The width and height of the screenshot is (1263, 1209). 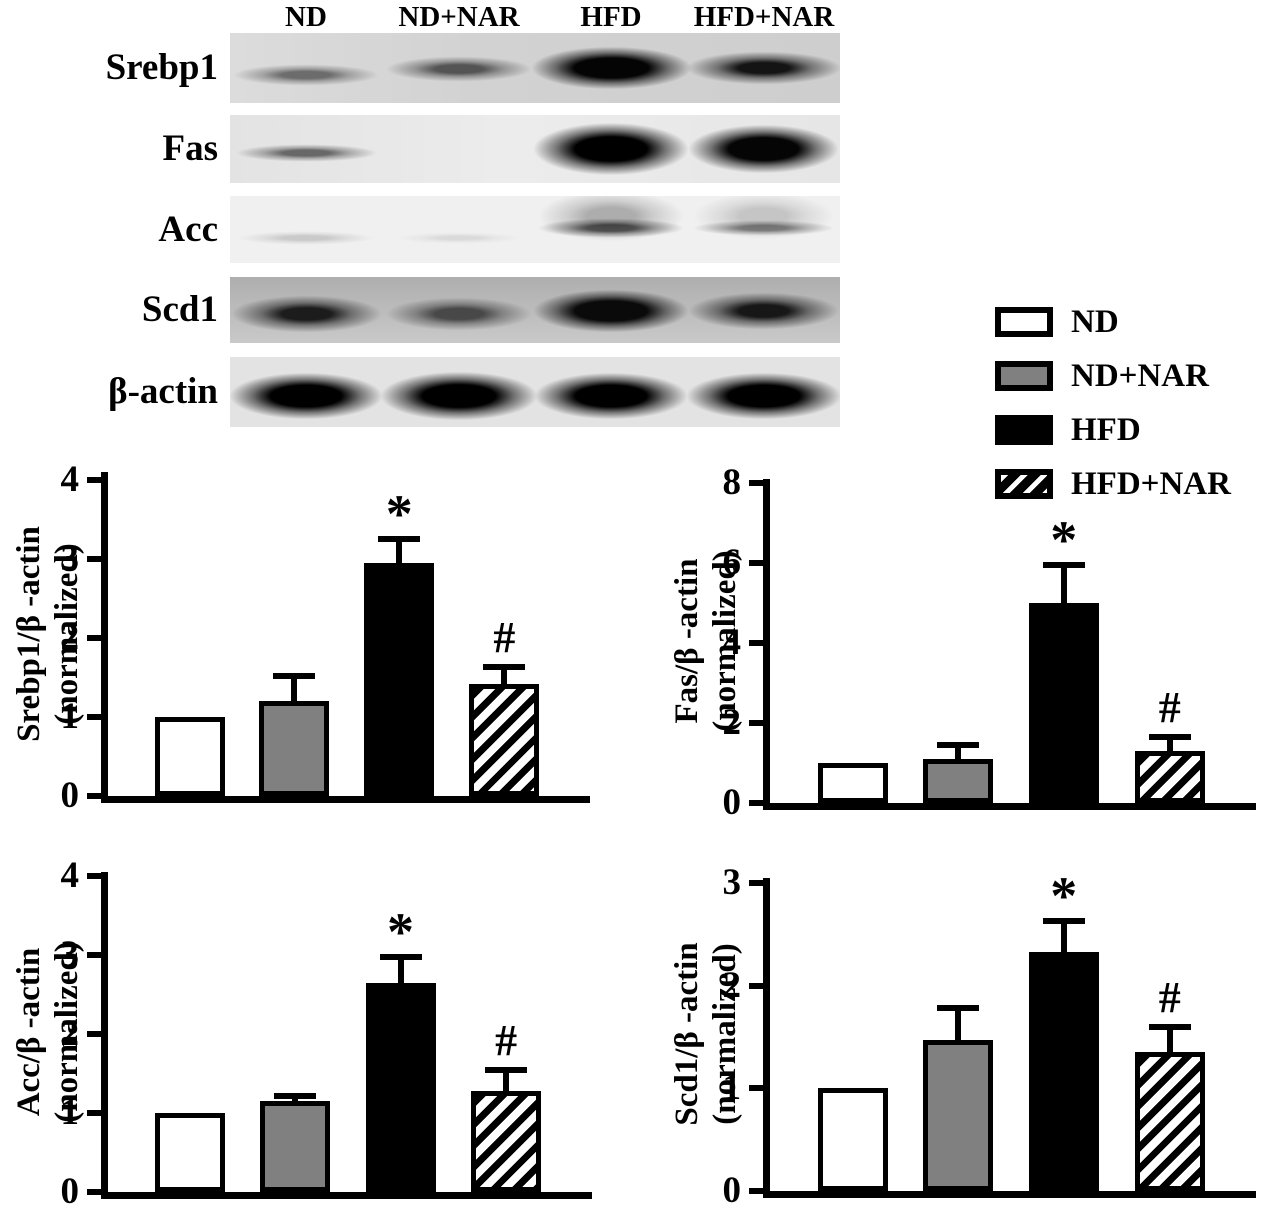 What do you see at coordinates (1169, 1121) in the screenshot?
I see `bar-HFD+NAR` at bounding box center [1169, 1121].